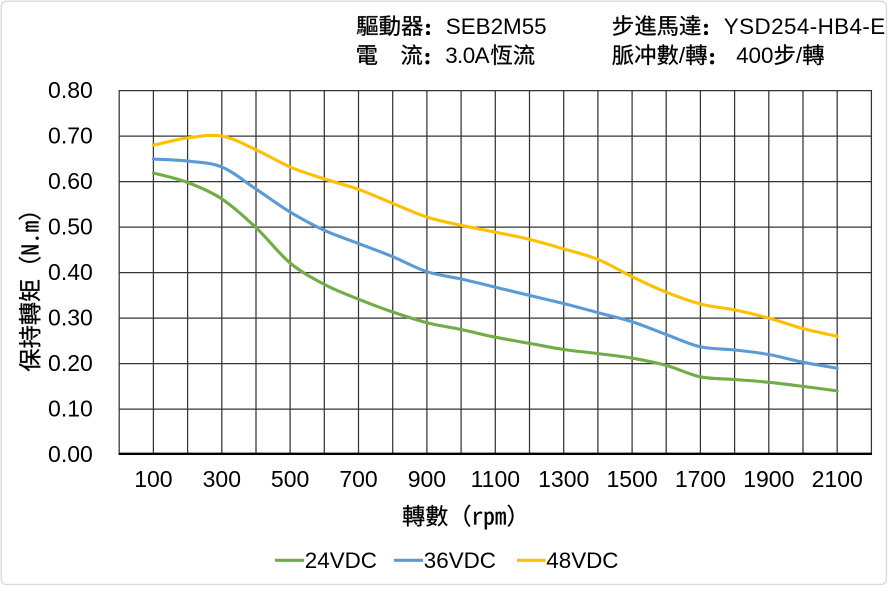 This screenshot has height=591, width=888. I want to click on svg-text: 0.40, so click(70, 272).